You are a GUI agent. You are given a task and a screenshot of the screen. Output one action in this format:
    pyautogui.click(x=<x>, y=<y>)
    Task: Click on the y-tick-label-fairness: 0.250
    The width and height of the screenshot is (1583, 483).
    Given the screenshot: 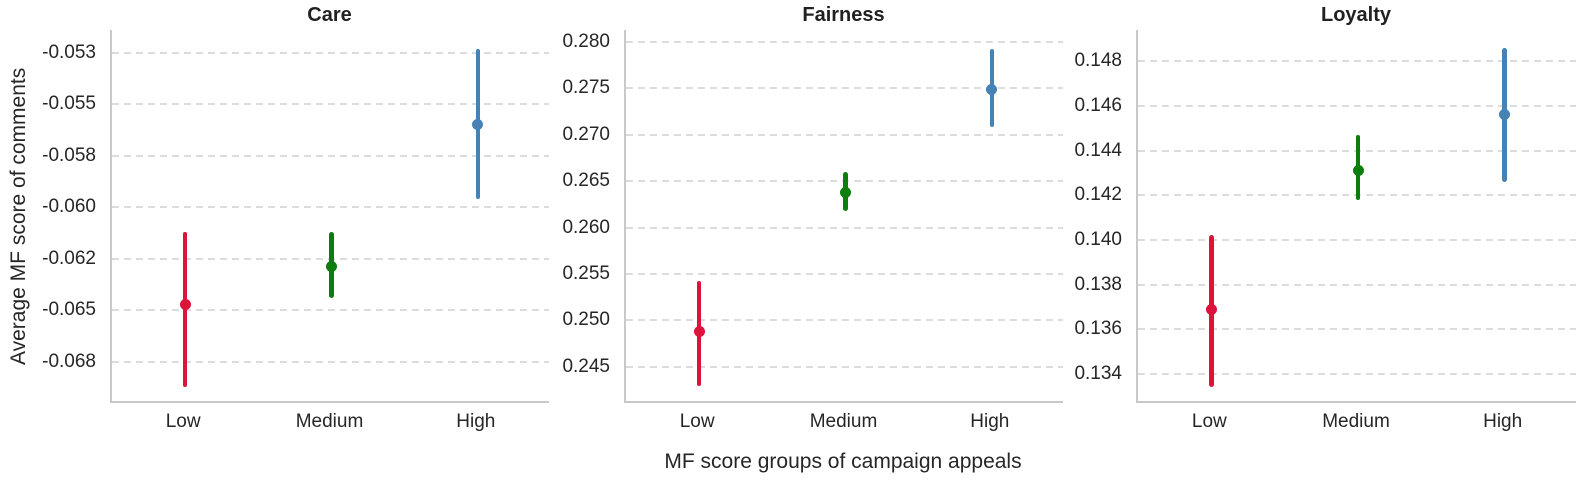 What is the action you would take?
    pyautogui.click(x=586, y=320)
    